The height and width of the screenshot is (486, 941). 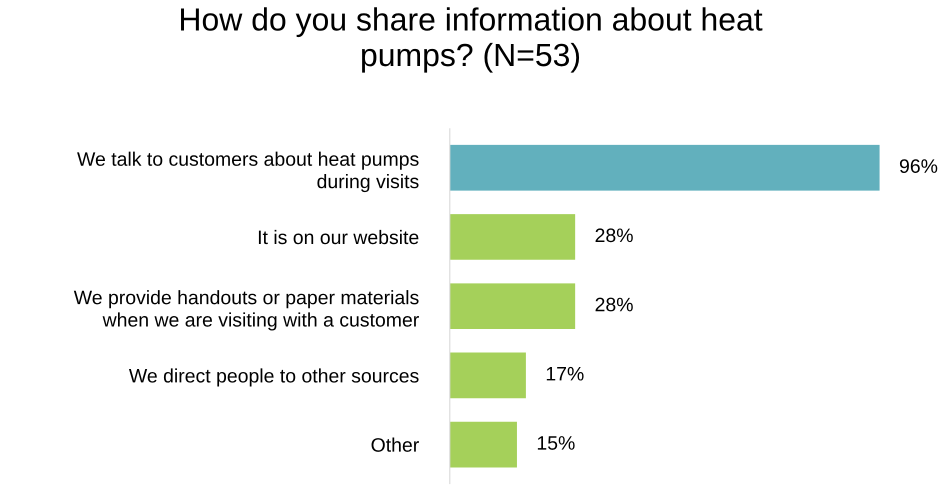 What do you see at coordinates (395, 445) in the screenshot?
I see `y-tick-label: Other` at bounding box center [395, 445].